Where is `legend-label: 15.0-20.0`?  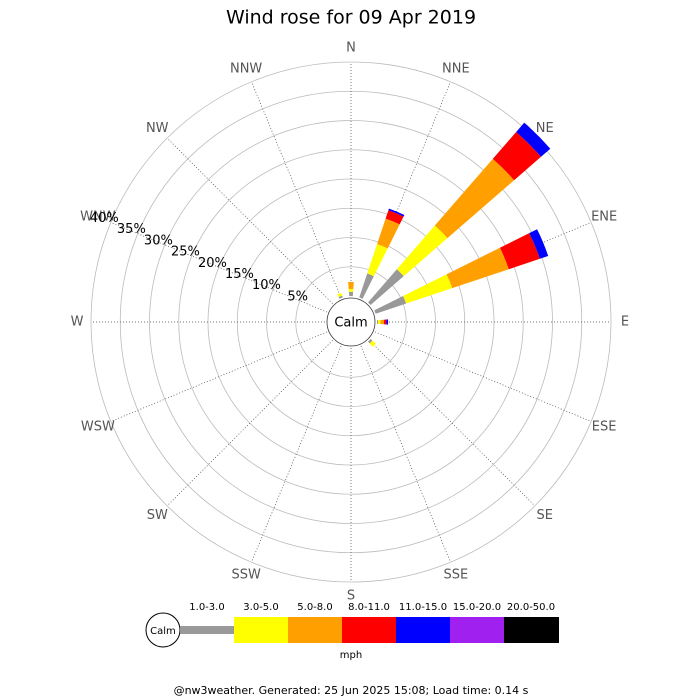
legend-label: 15.0-20.0 is located at coordinates (477, 607).